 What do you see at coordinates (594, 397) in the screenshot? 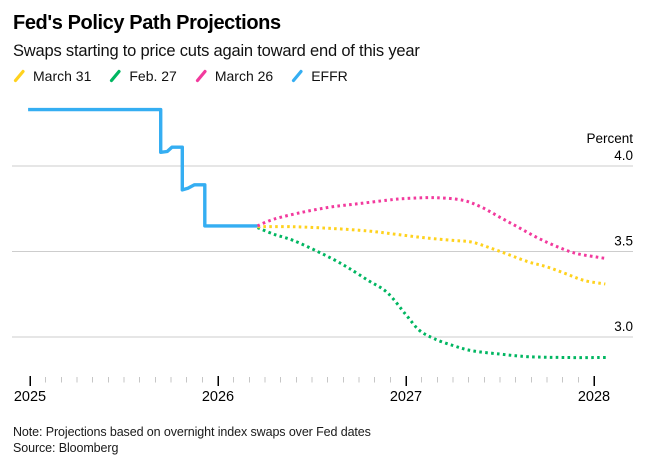
I see `x-tick-label: 2028` at bounding box center [594, 397].